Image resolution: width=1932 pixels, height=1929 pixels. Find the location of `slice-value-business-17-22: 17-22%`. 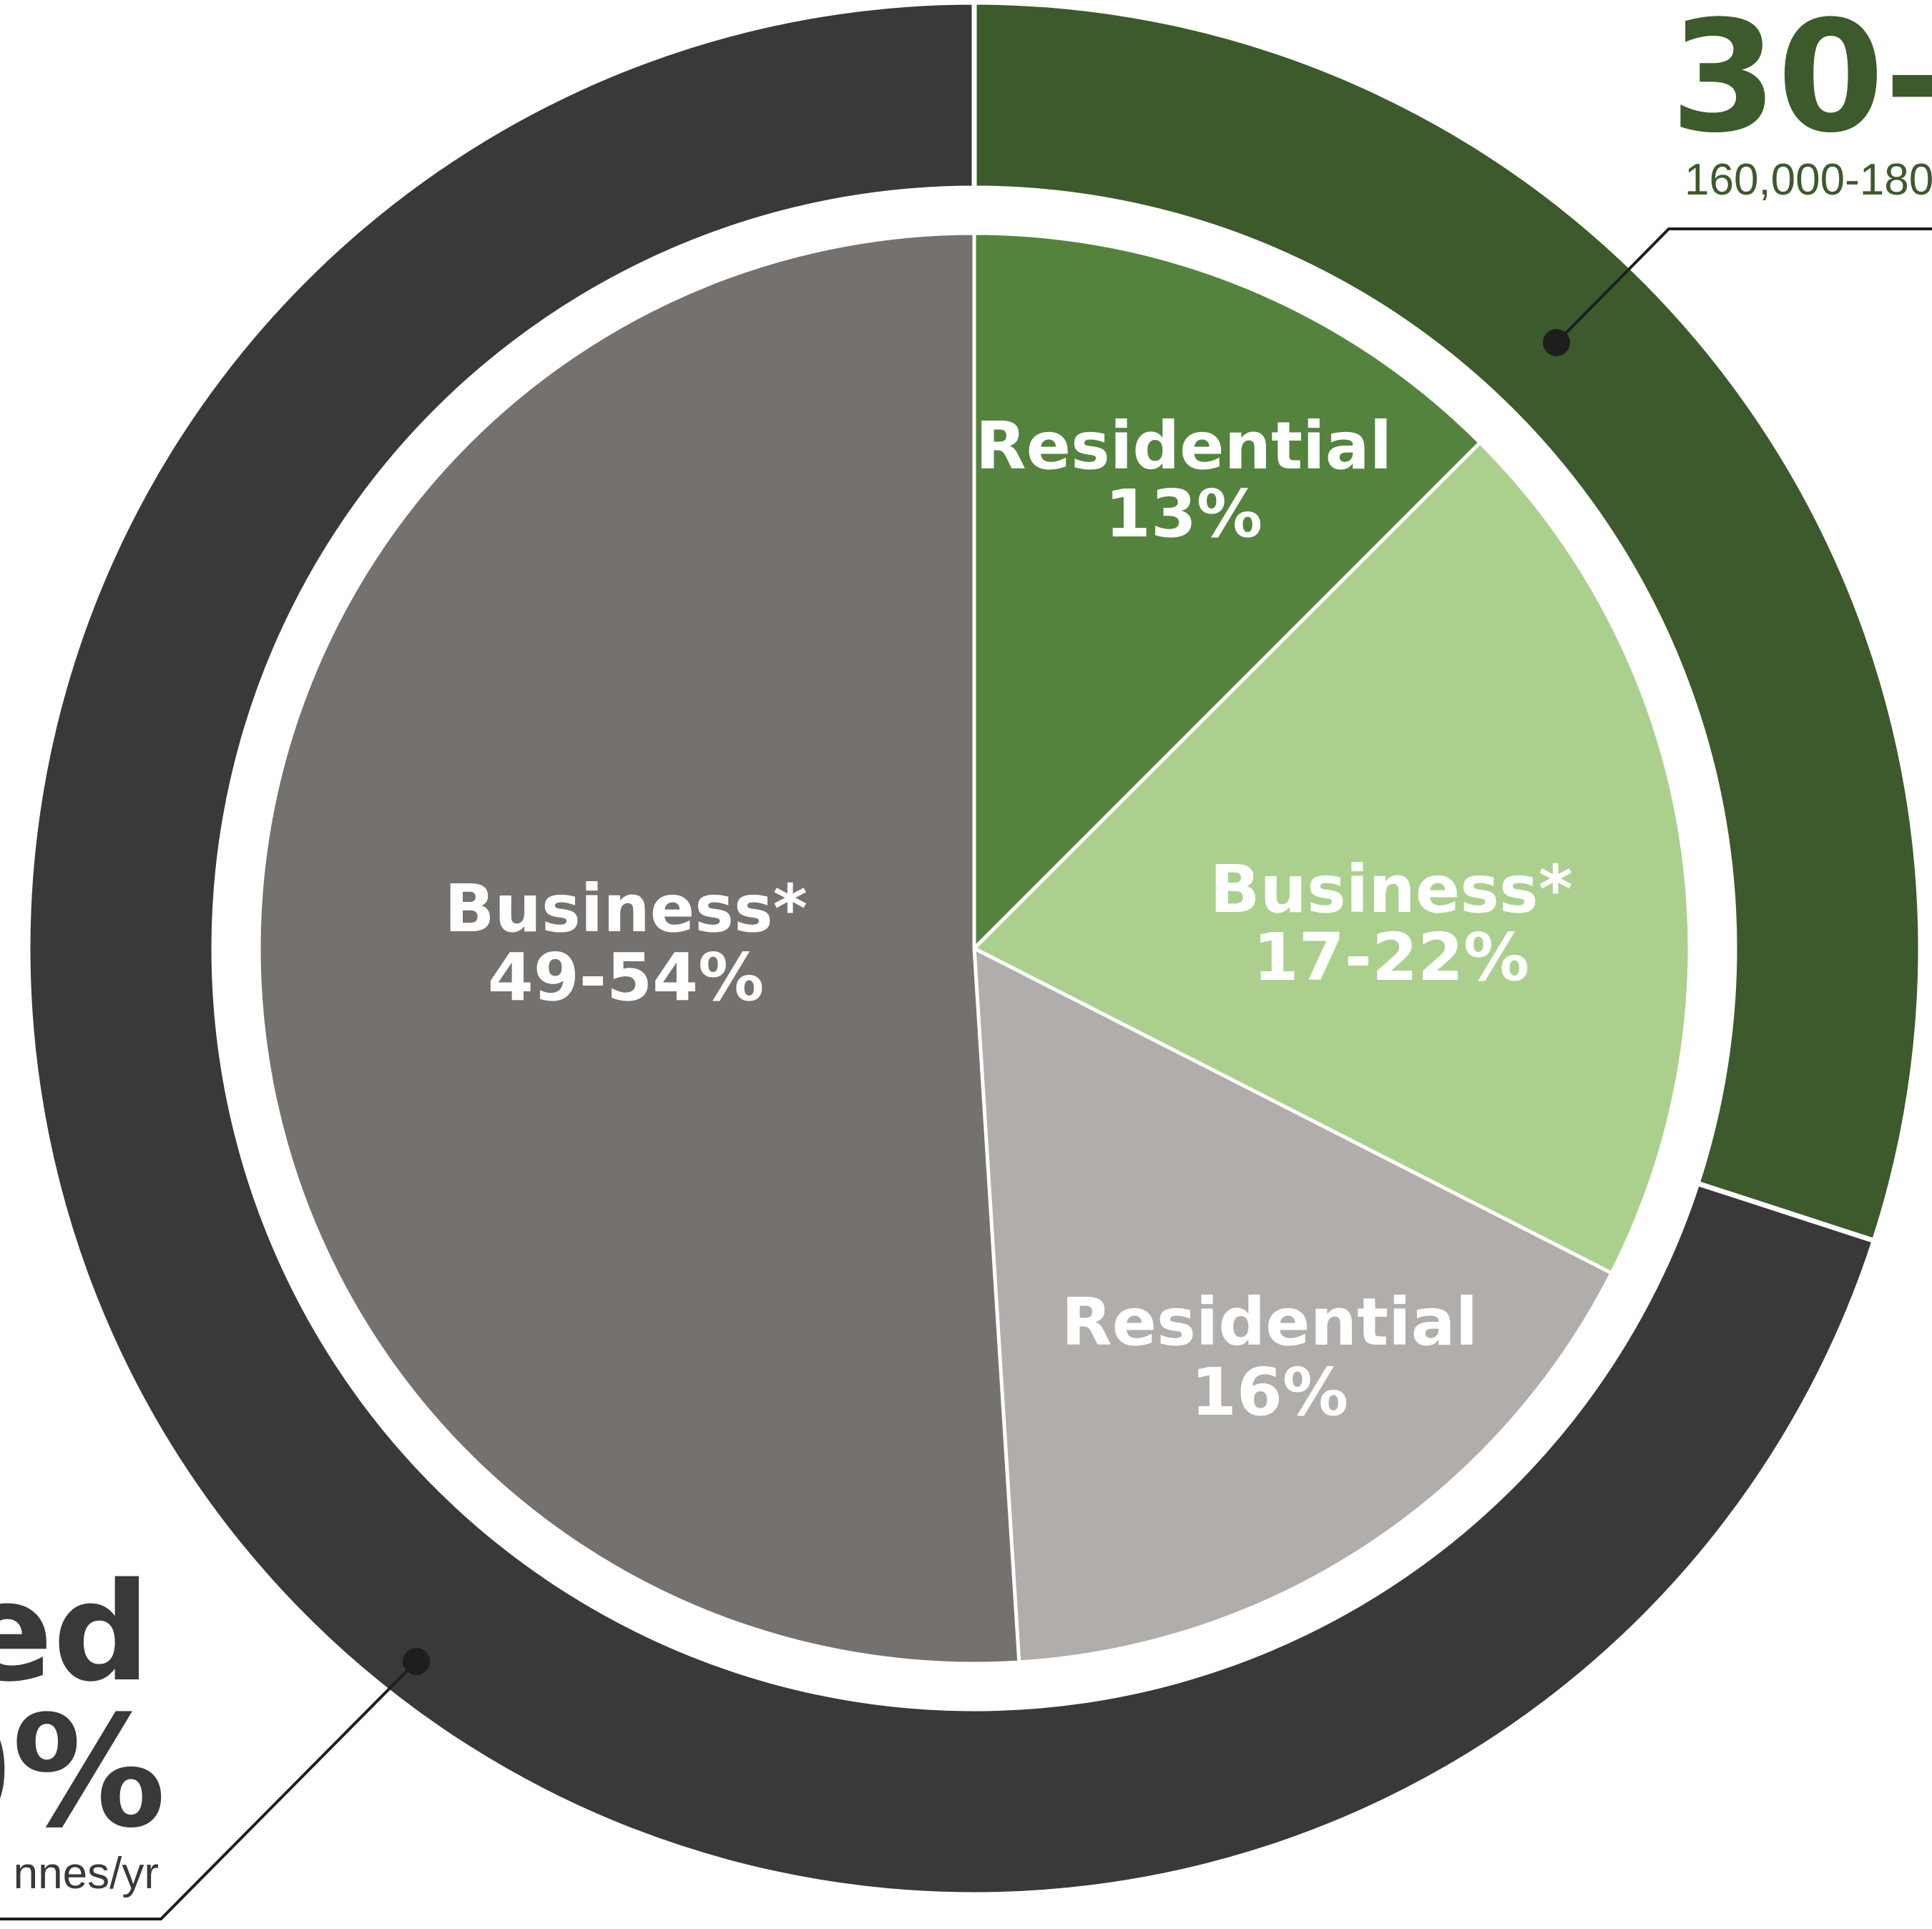

slice-value-business-17-22: 17-22% is located at coordinates (1391, 957).